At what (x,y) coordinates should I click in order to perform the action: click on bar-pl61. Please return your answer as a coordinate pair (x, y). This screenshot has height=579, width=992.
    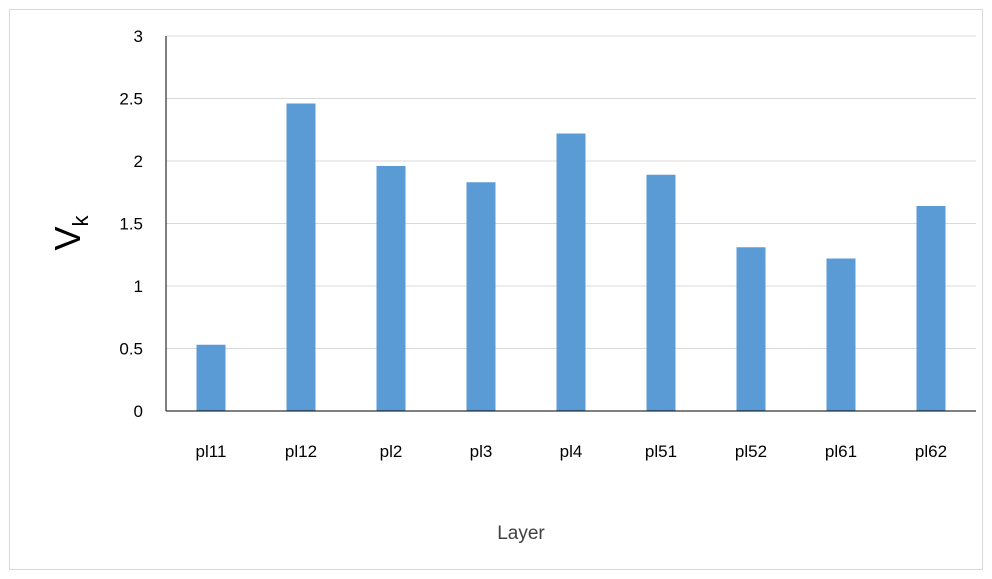
    Looking at the image, I should click on (841, 334).